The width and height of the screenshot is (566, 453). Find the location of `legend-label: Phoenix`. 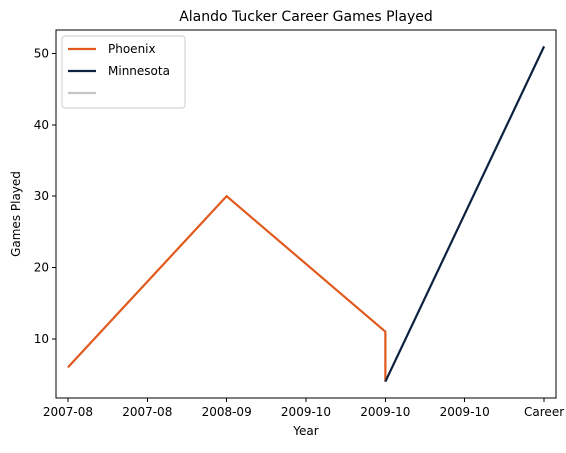

legend-label: Phoenix is located at coordinates (132, 49).